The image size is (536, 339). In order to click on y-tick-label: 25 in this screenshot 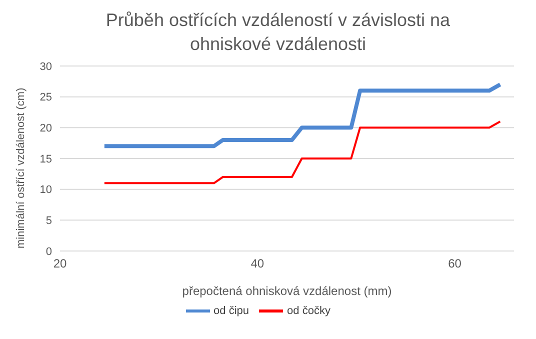, I will do `click(46, 98)`.